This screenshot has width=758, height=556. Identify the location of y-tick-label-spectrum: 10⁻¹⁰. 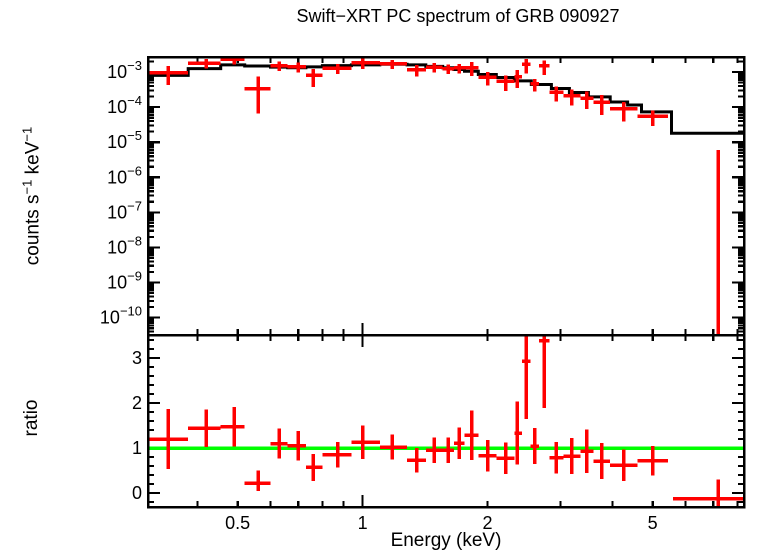
(121, 316).